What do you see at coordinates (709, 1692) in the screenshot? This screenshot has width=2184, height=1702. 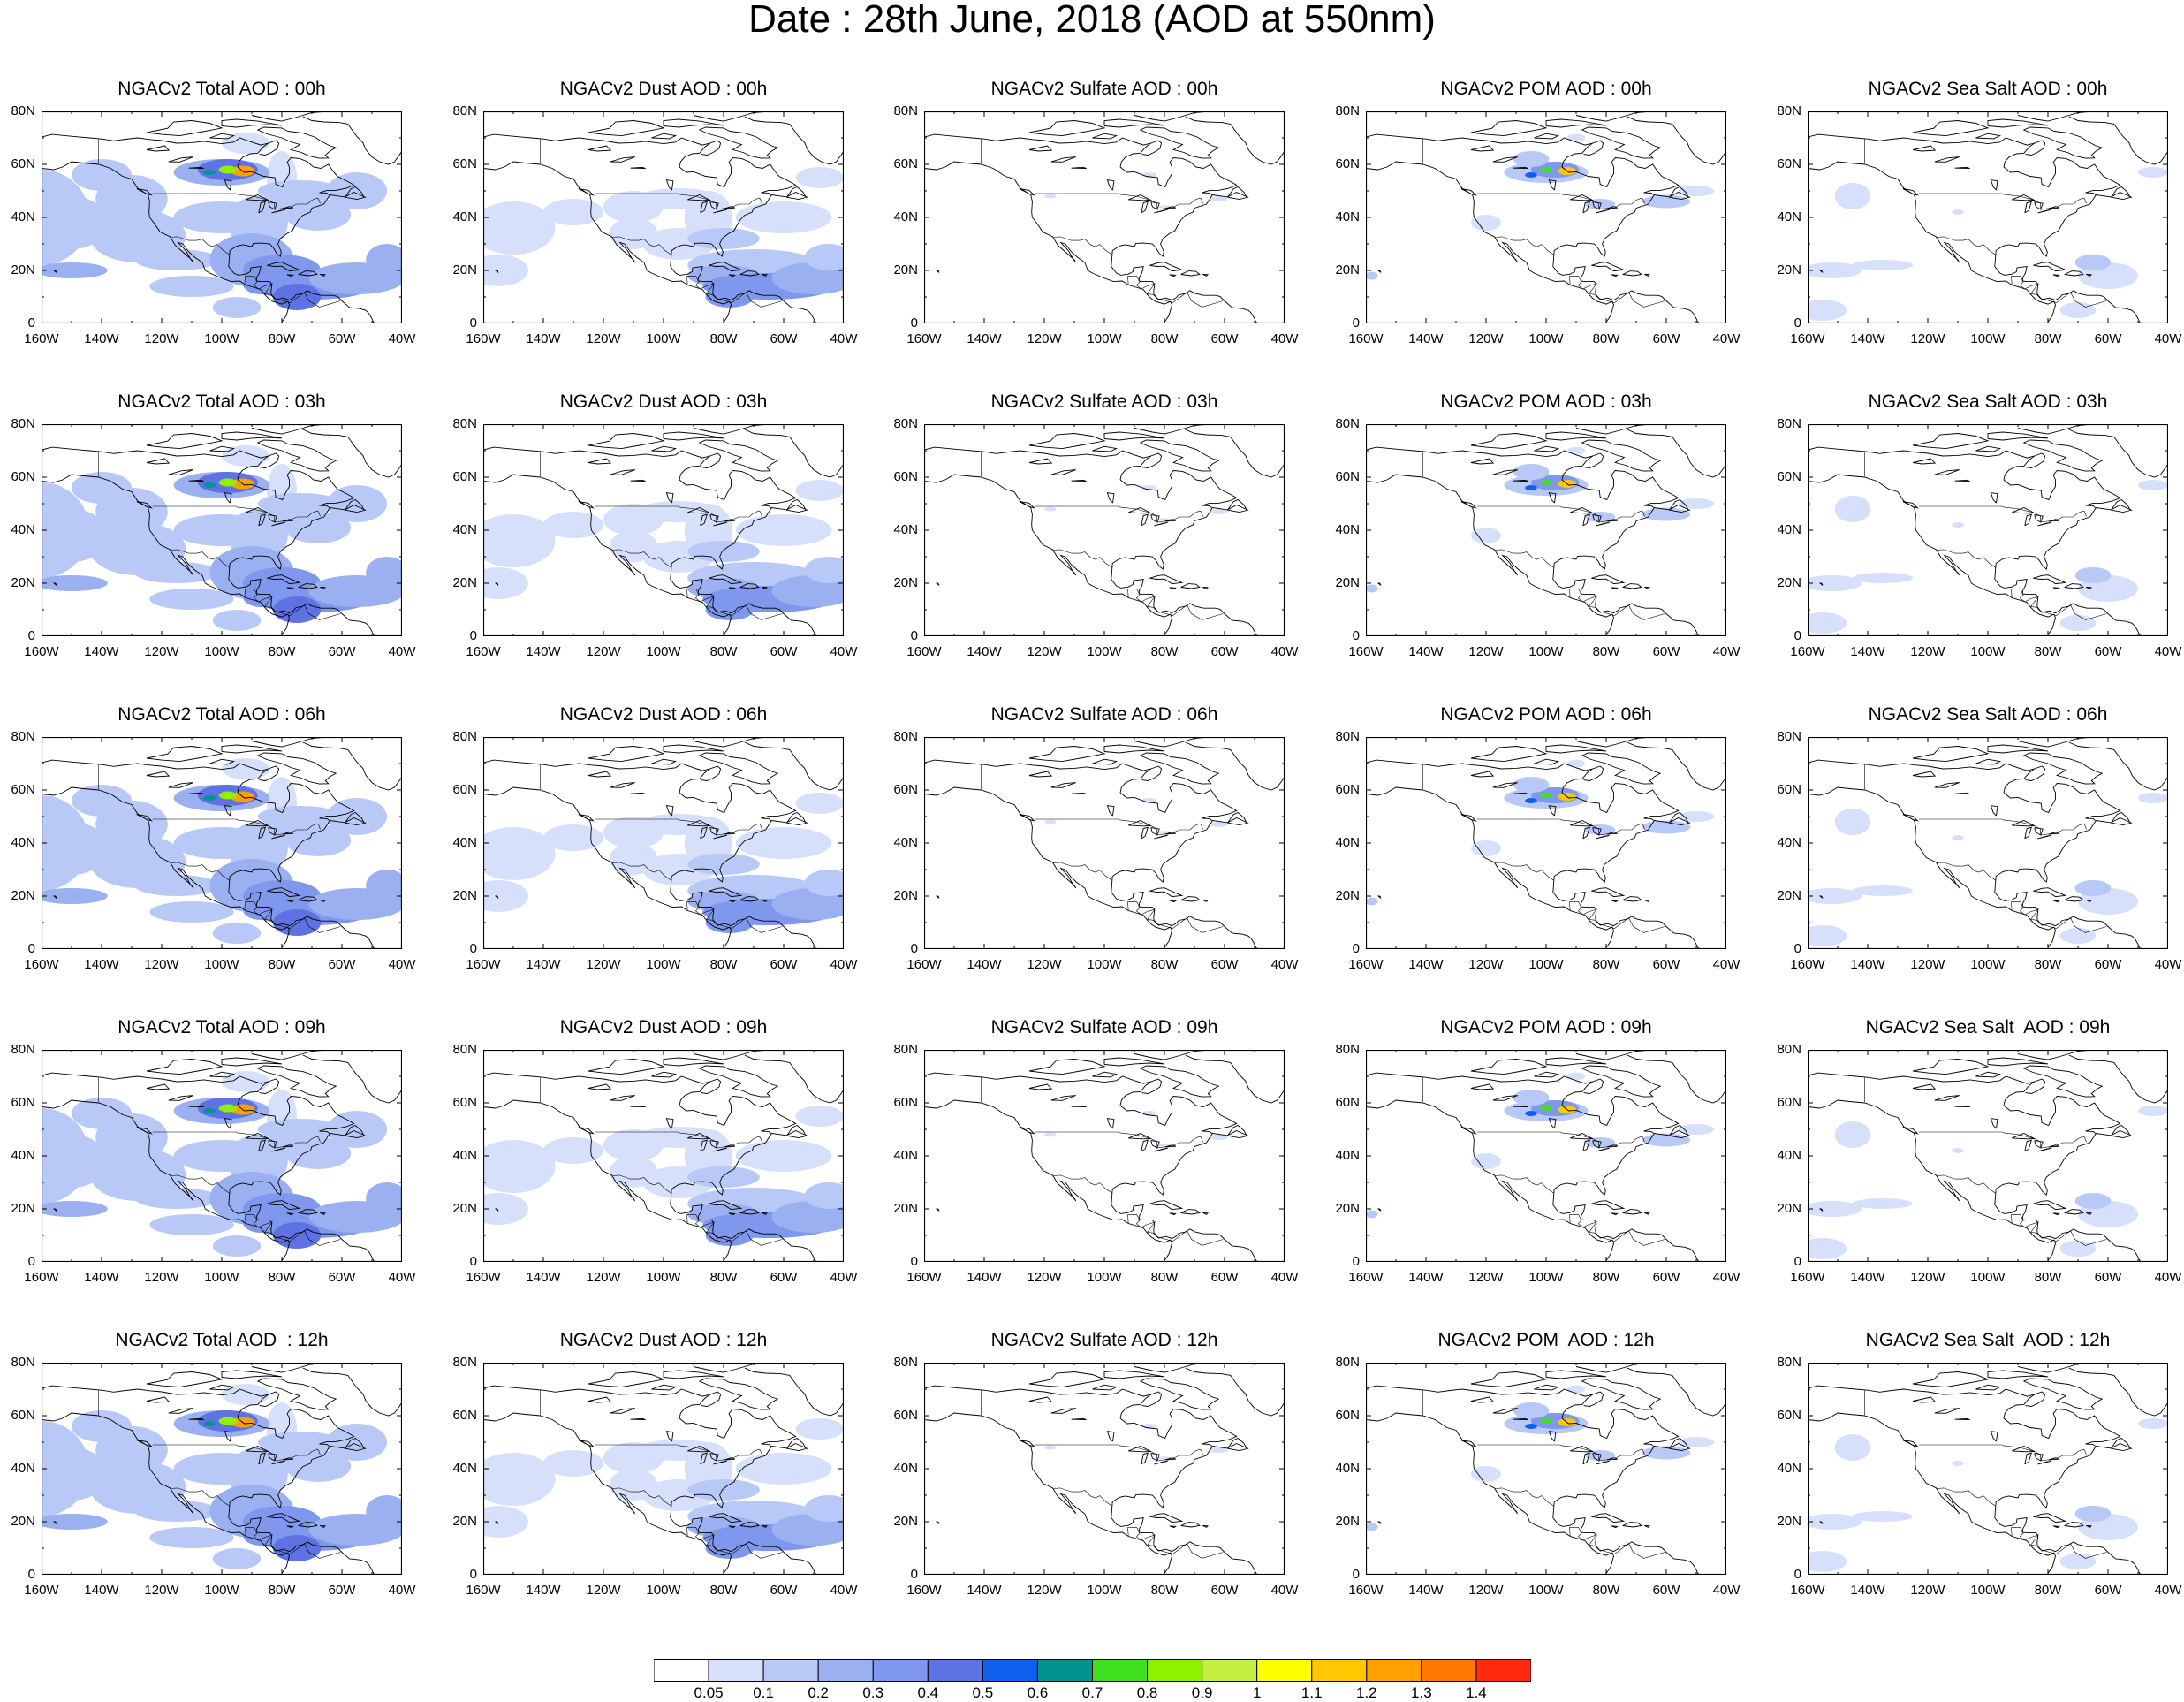 I see `colorbar-label: 0.05` at bounding box center [709, 1692].